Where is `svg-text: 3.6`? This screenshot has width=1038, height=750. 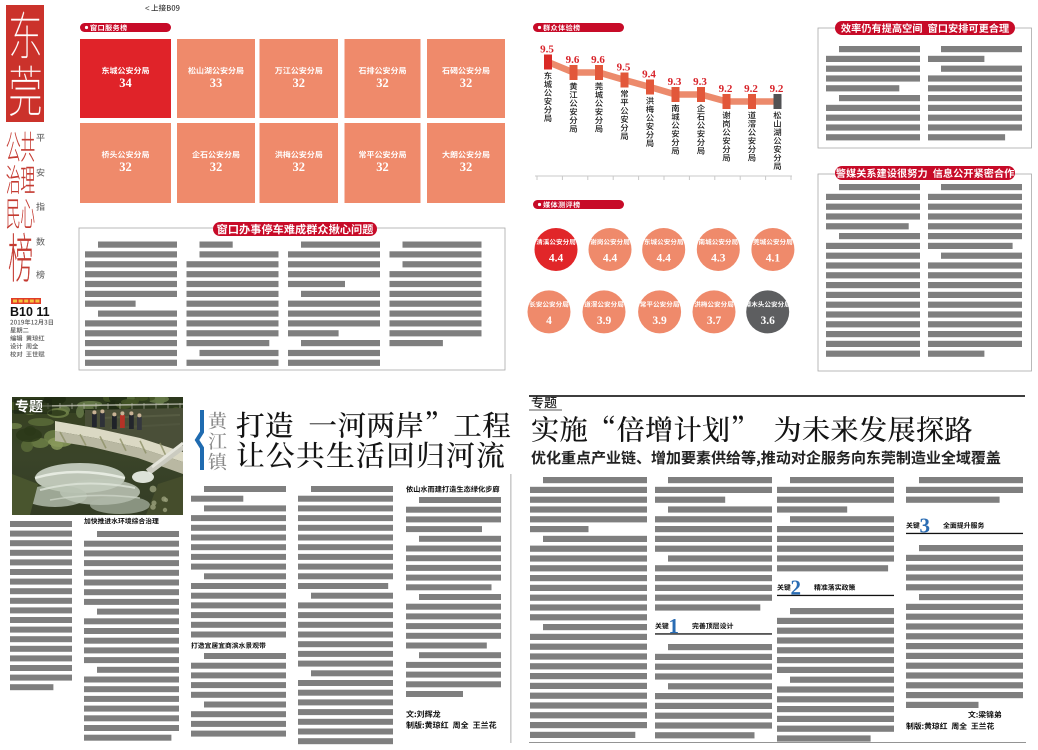 svg-text: 3.6 is located at coordinates (768, 321).